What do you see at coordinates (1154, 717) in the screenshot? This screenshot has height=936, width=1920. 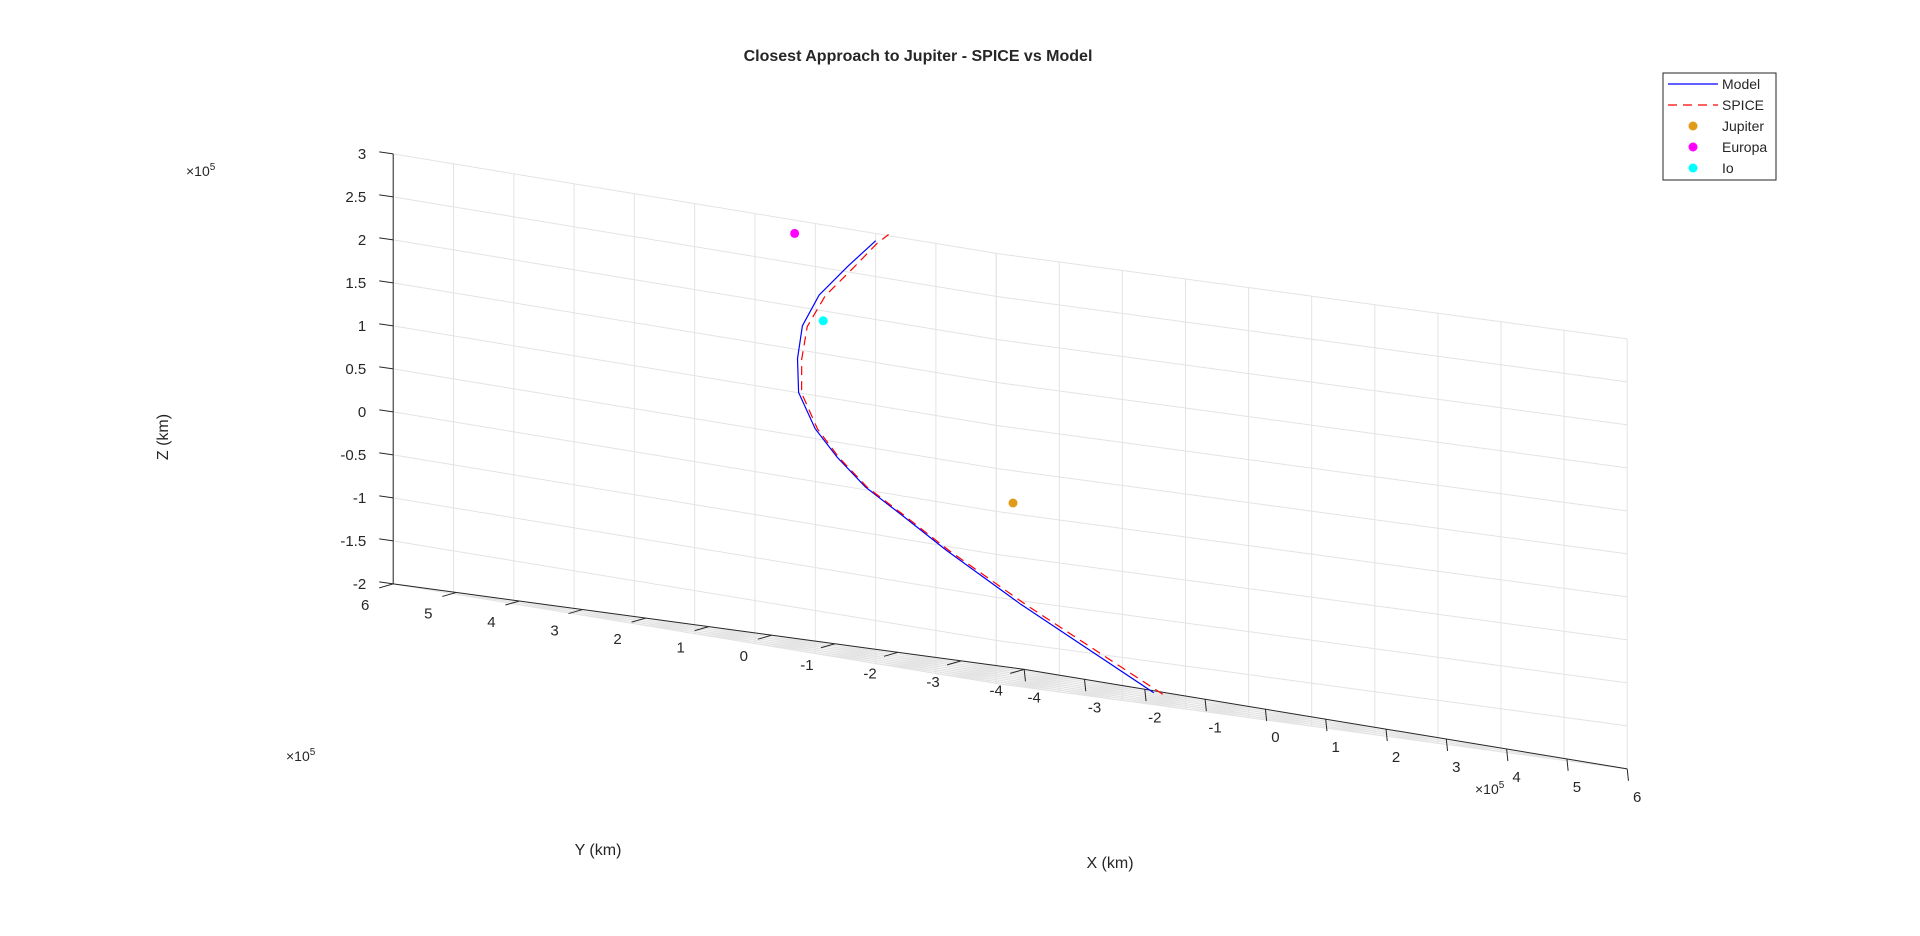 I see `x-tick-label: -2` at bounding box center [1154, 717].